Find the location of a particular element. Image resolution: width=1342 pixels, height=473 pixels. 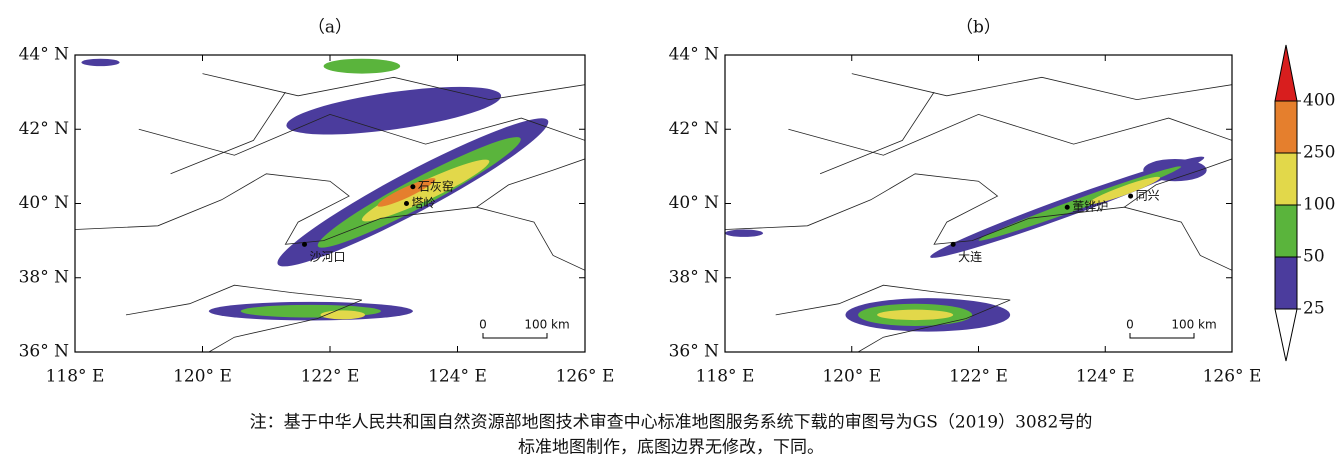

colorbar-label: 400 is located at coordinates (1319, 101).